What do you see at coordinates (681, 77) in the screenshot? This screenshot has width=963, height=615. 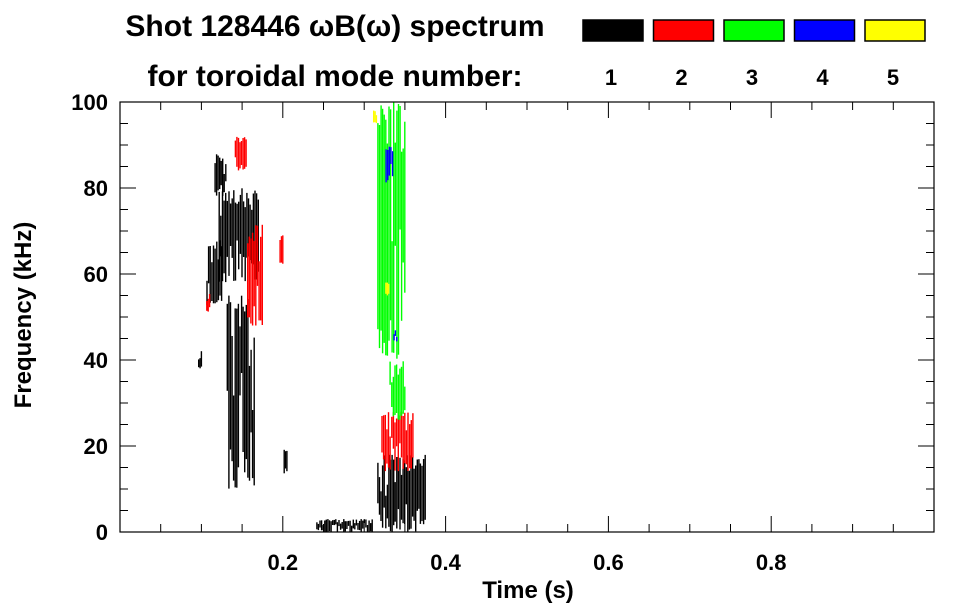 I see `legend-mode-number: 2` at bounding box center [681, 77].